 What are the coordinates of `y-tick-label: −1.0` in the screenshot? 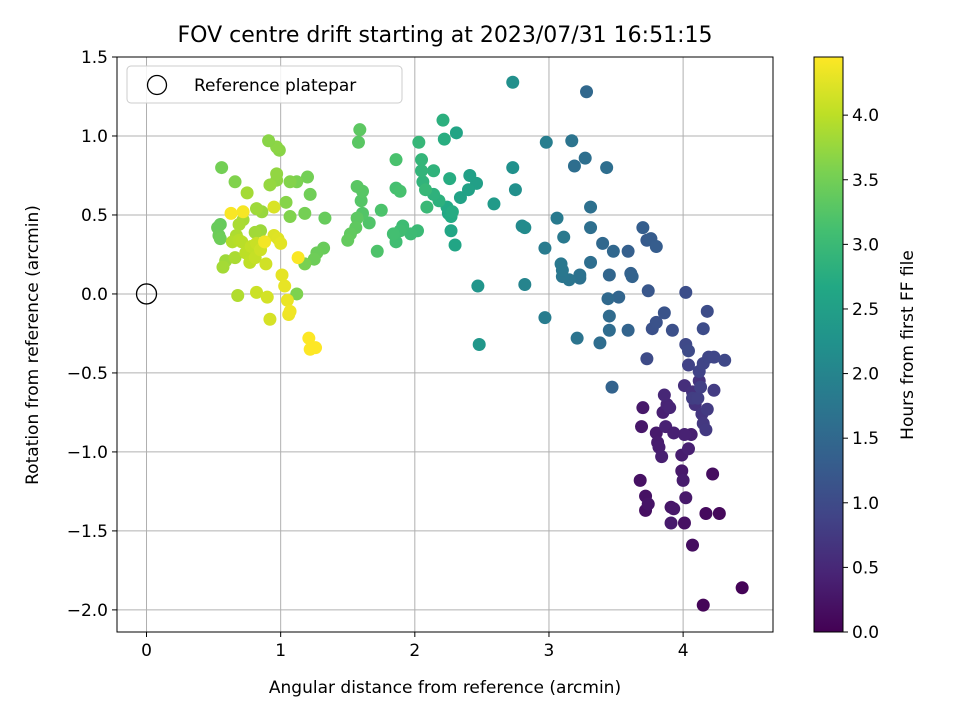 It's located at (87, 453).